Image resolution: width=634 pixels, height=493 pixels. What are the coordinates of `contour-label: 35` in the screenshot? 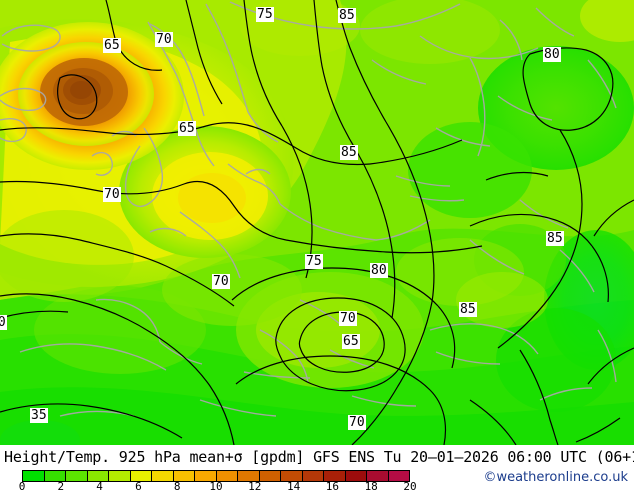 It's located at (39, 415).